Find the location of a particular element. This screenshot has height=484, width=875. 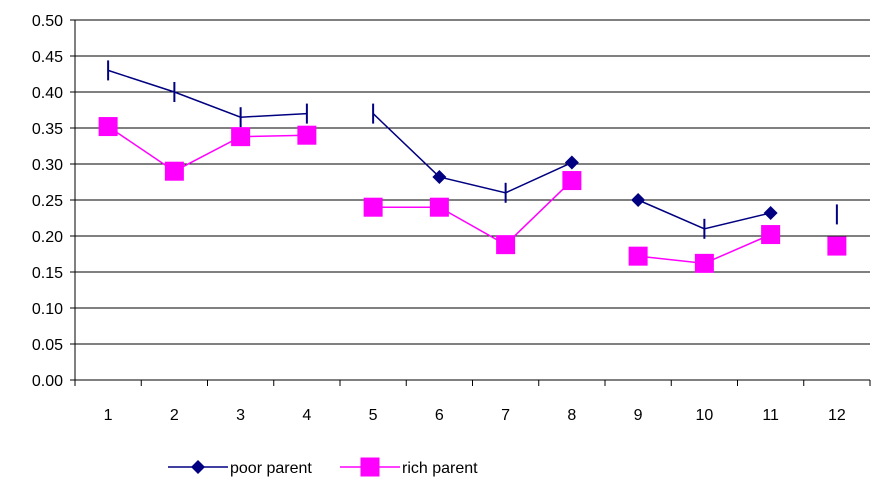

legend-item: rich parent is located at coordinates (409, 467).